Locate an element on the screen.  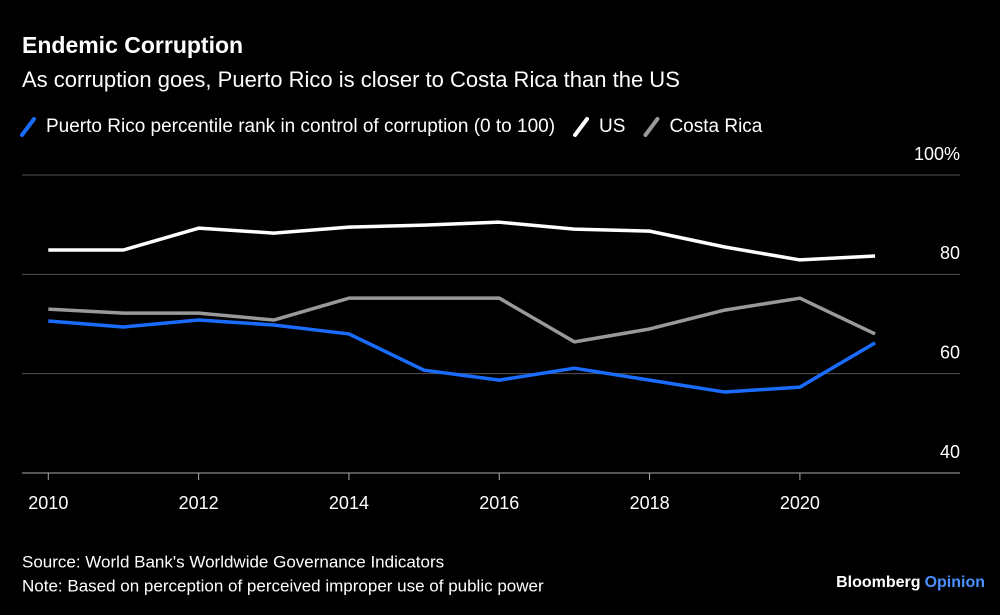
y-tick-label: 80 is located at coordinates (950, 253).